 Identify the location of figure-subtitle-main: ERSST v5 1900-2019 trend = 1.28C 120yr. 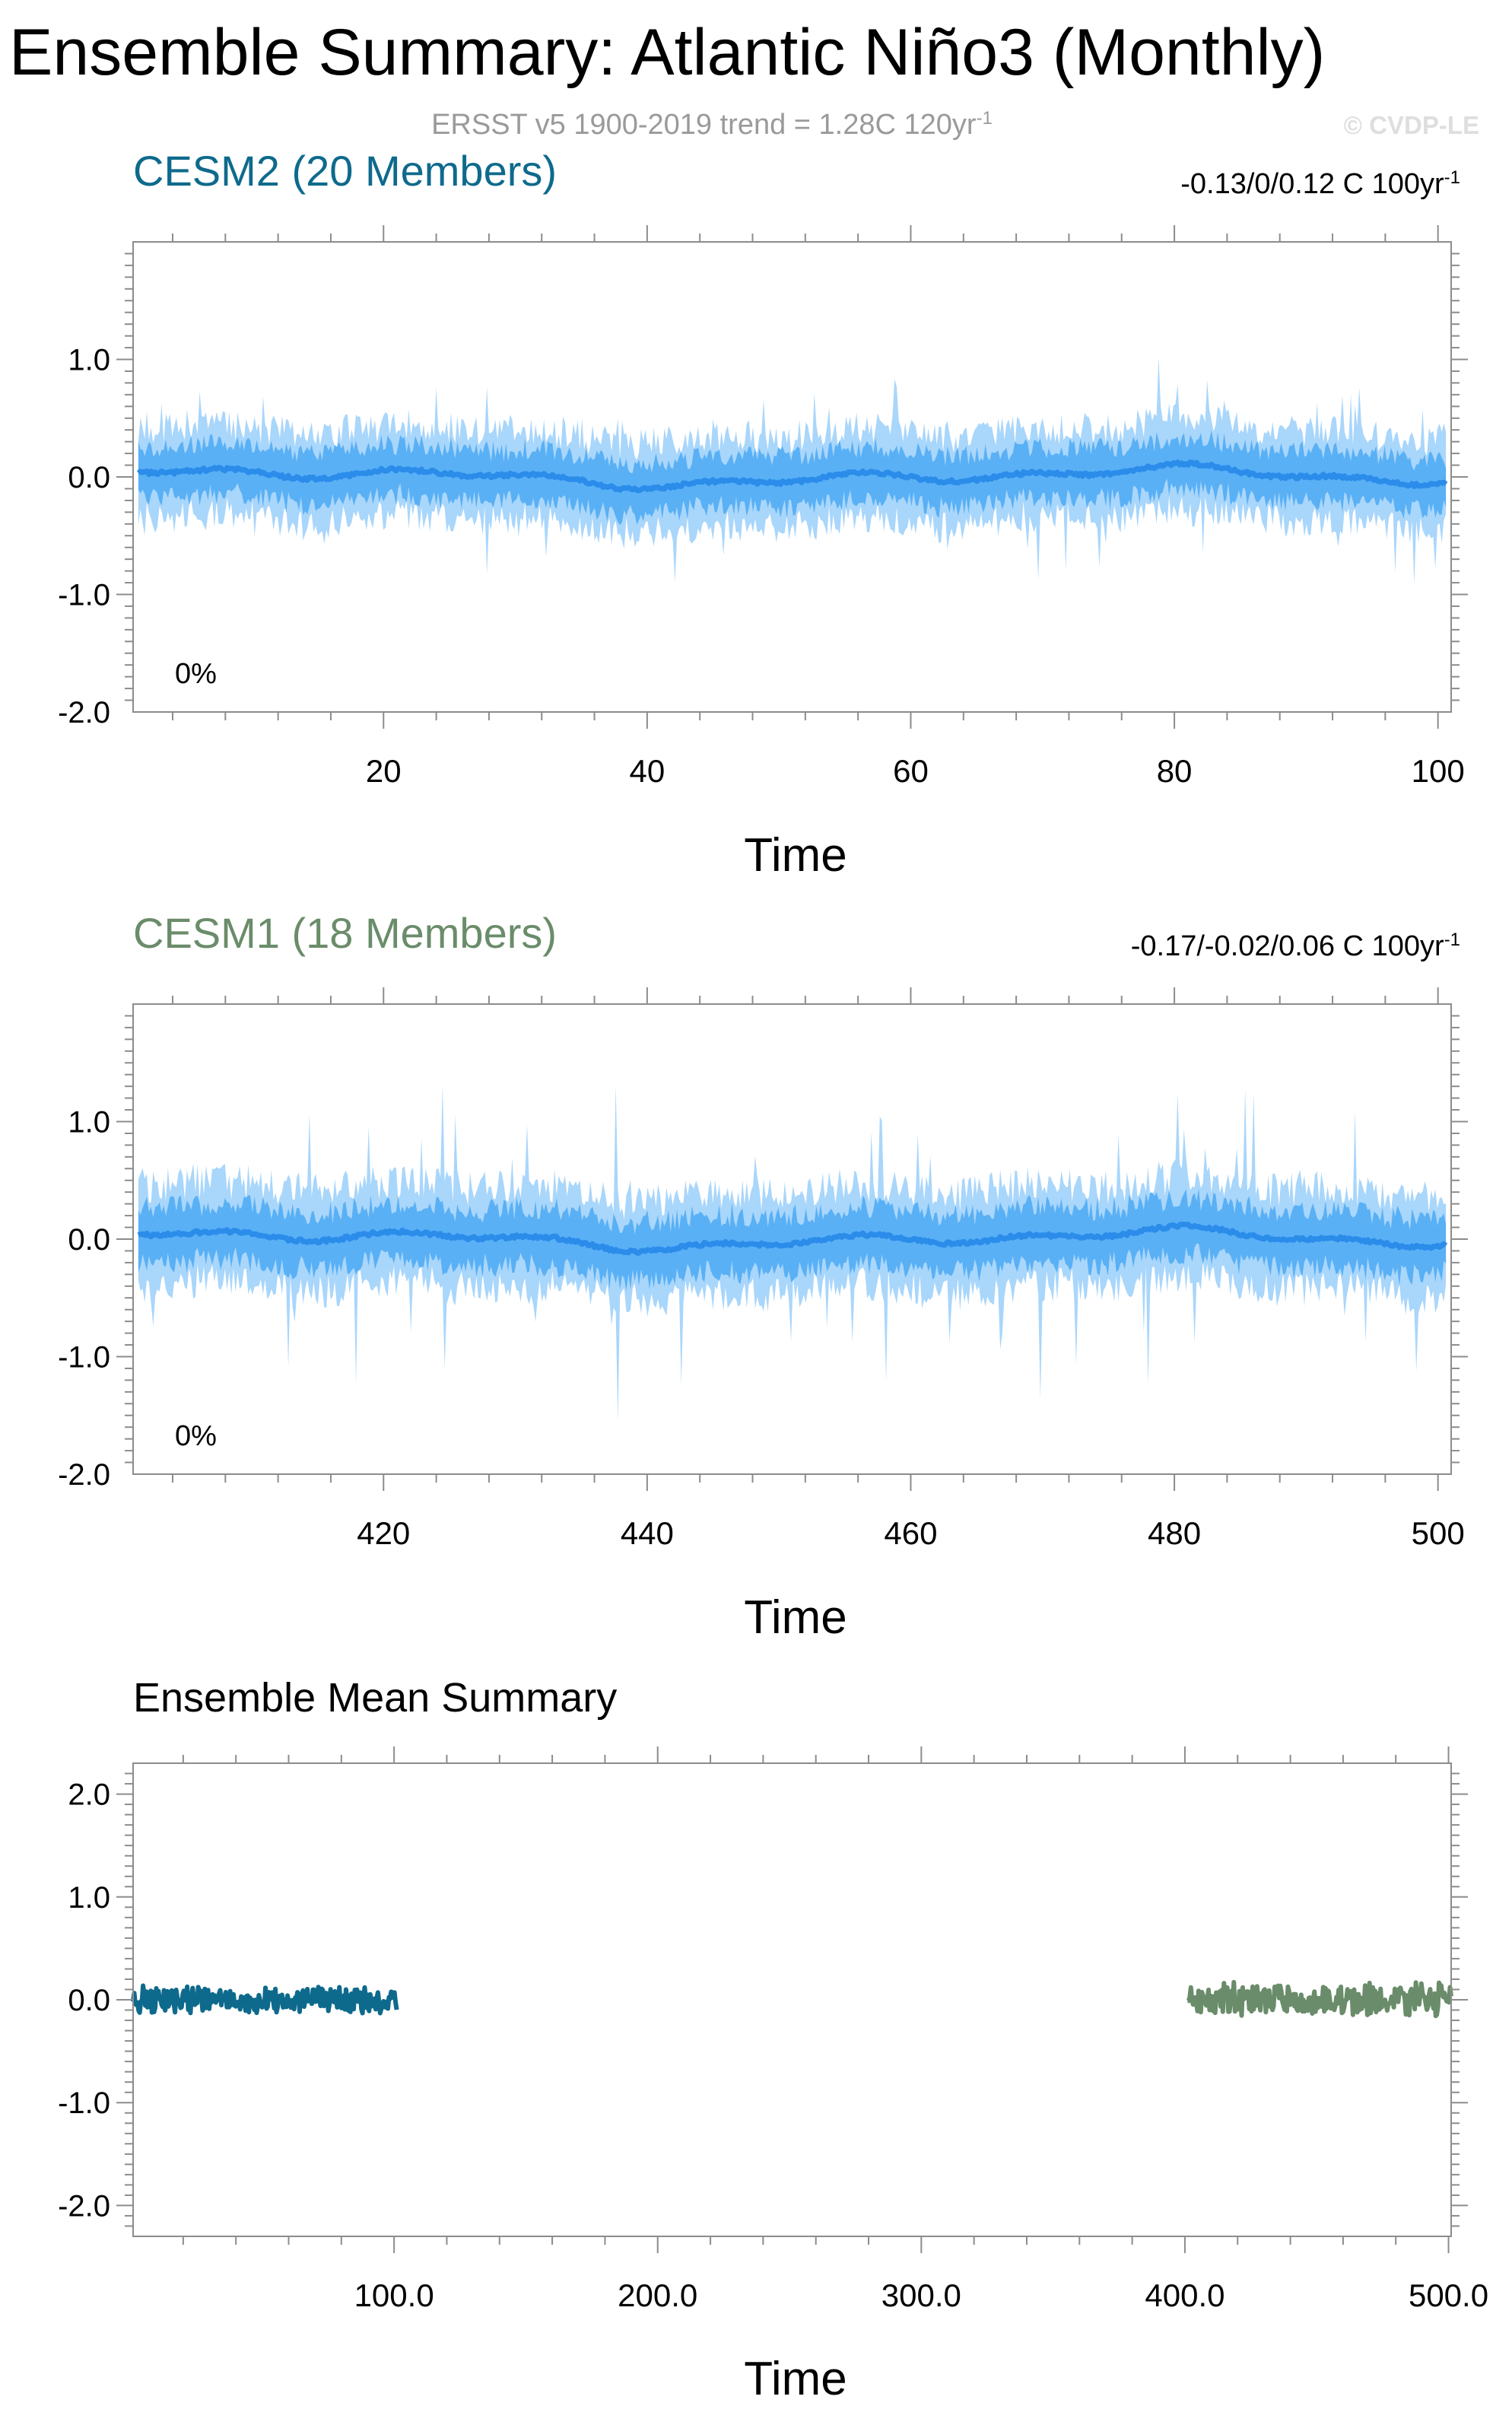
(704, 125).